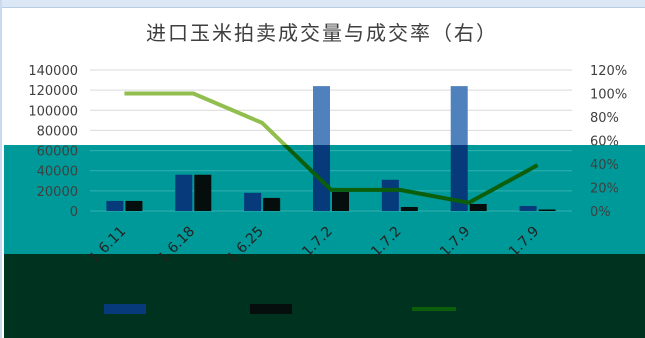 Image resolution: width=645 pixels, height=338 pixels. What do you see at coordinates (1, 169) in the screenshot?
I see `window-left-border` at bounding box center [1, 169].